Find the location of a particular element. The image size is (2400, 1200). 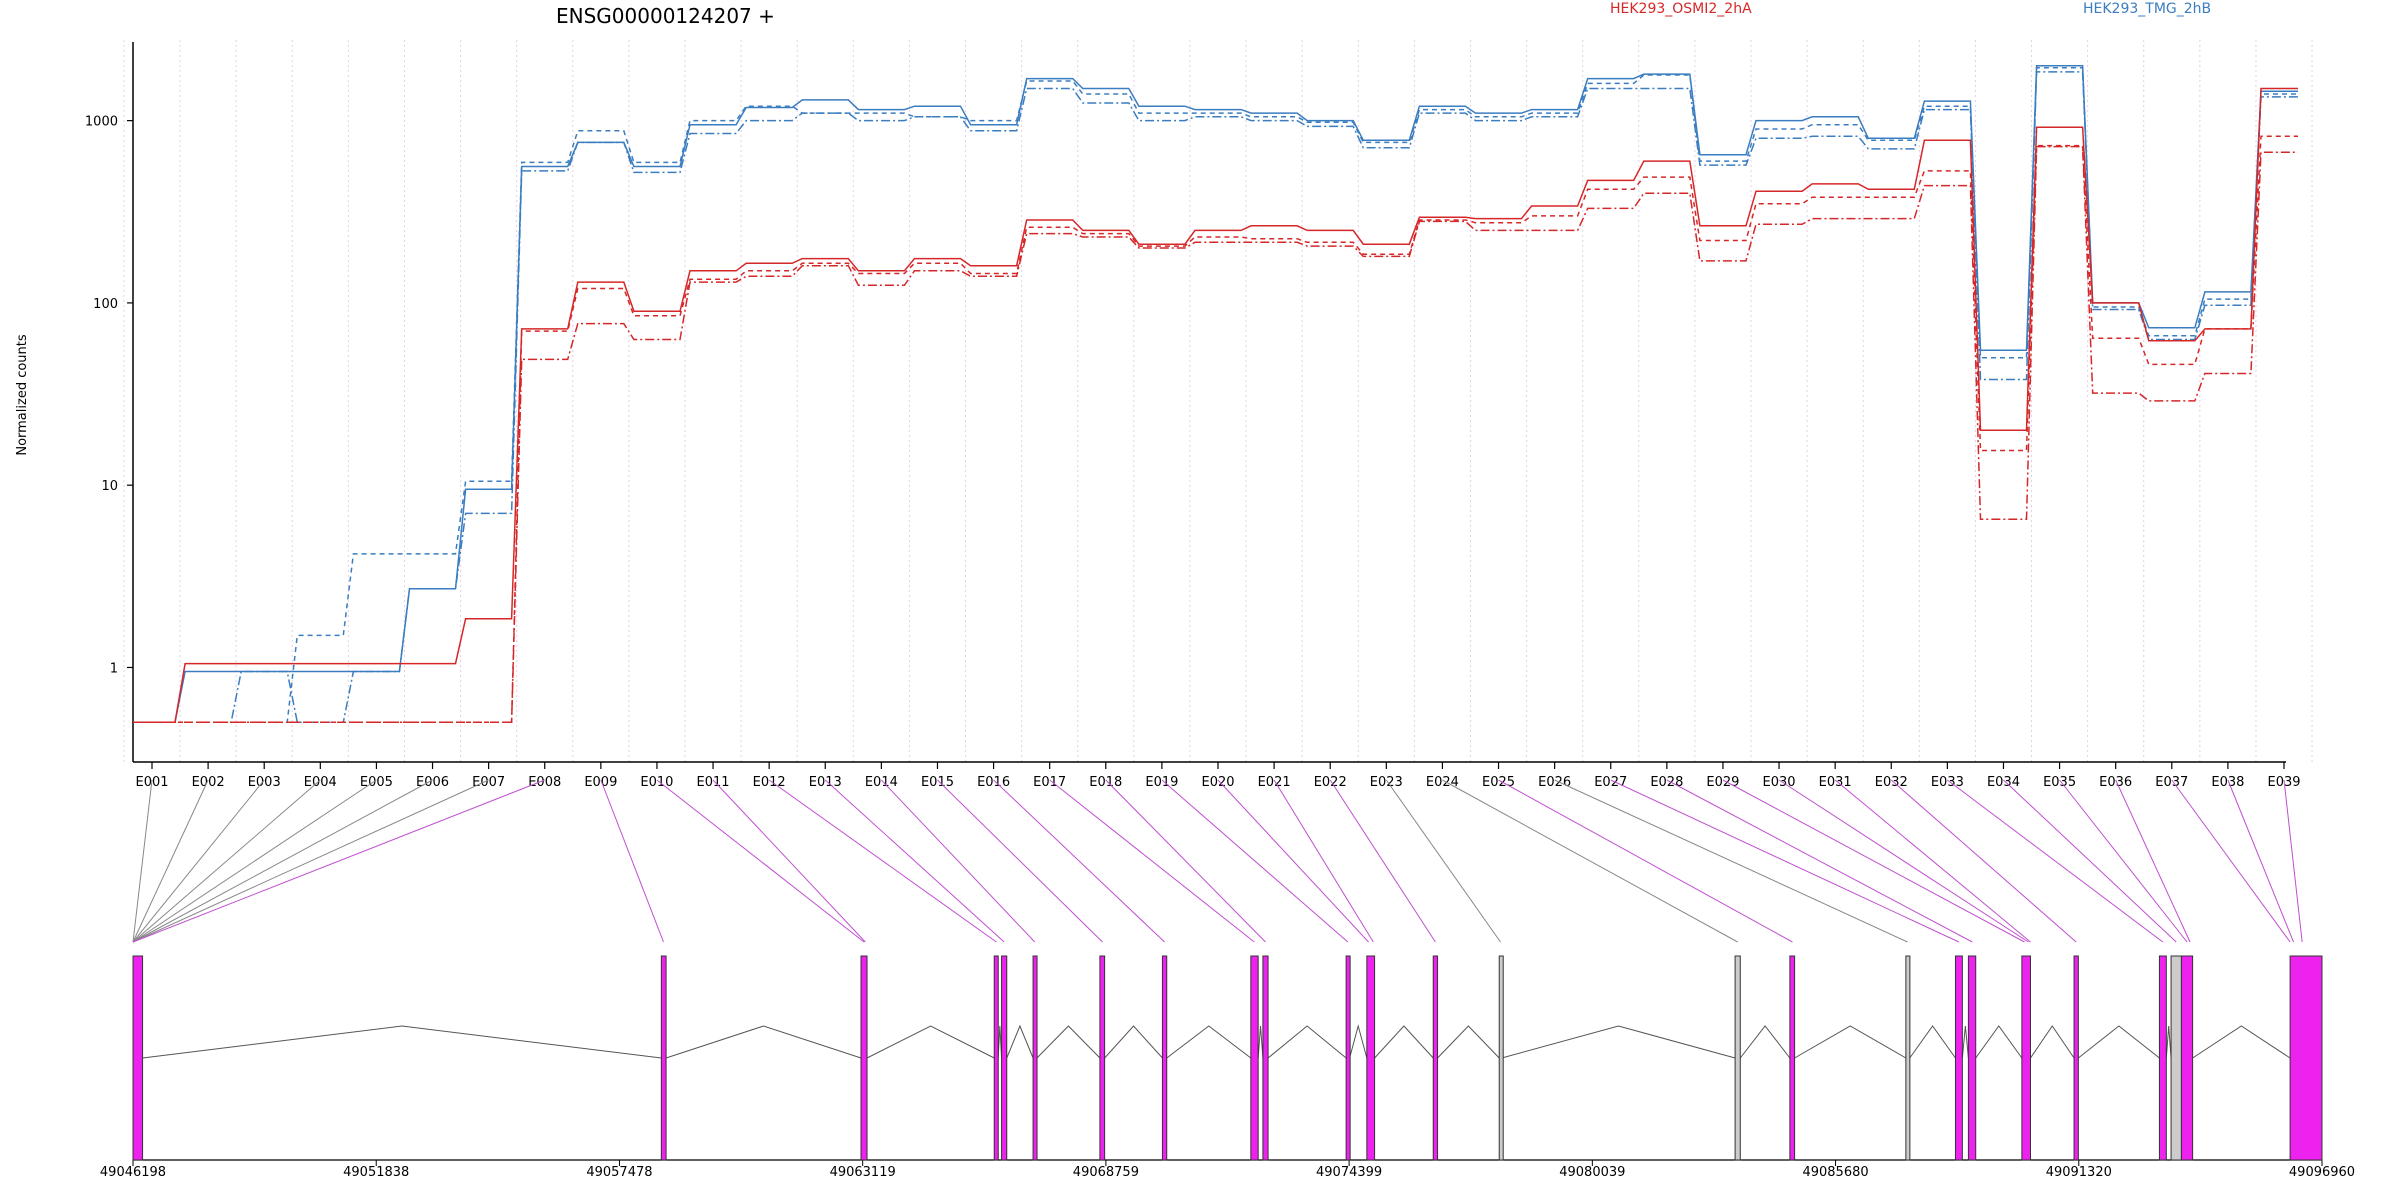

genomic-coordinate-label: 49057478 is located at coordinates (619, 1172).